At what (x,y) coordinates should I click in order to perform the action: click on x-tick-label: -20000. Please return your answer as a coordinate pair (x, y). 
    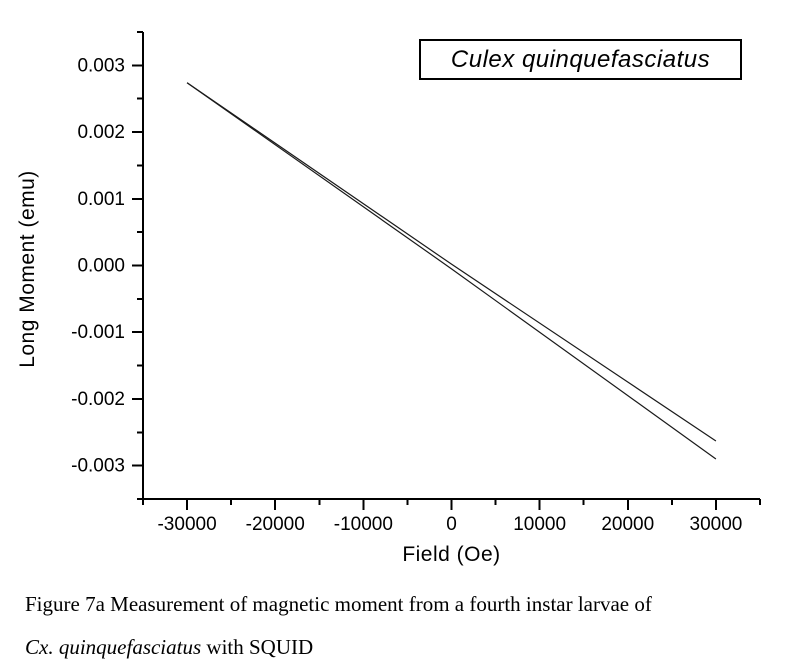
    Looking at the image, I should click on (275, 524).